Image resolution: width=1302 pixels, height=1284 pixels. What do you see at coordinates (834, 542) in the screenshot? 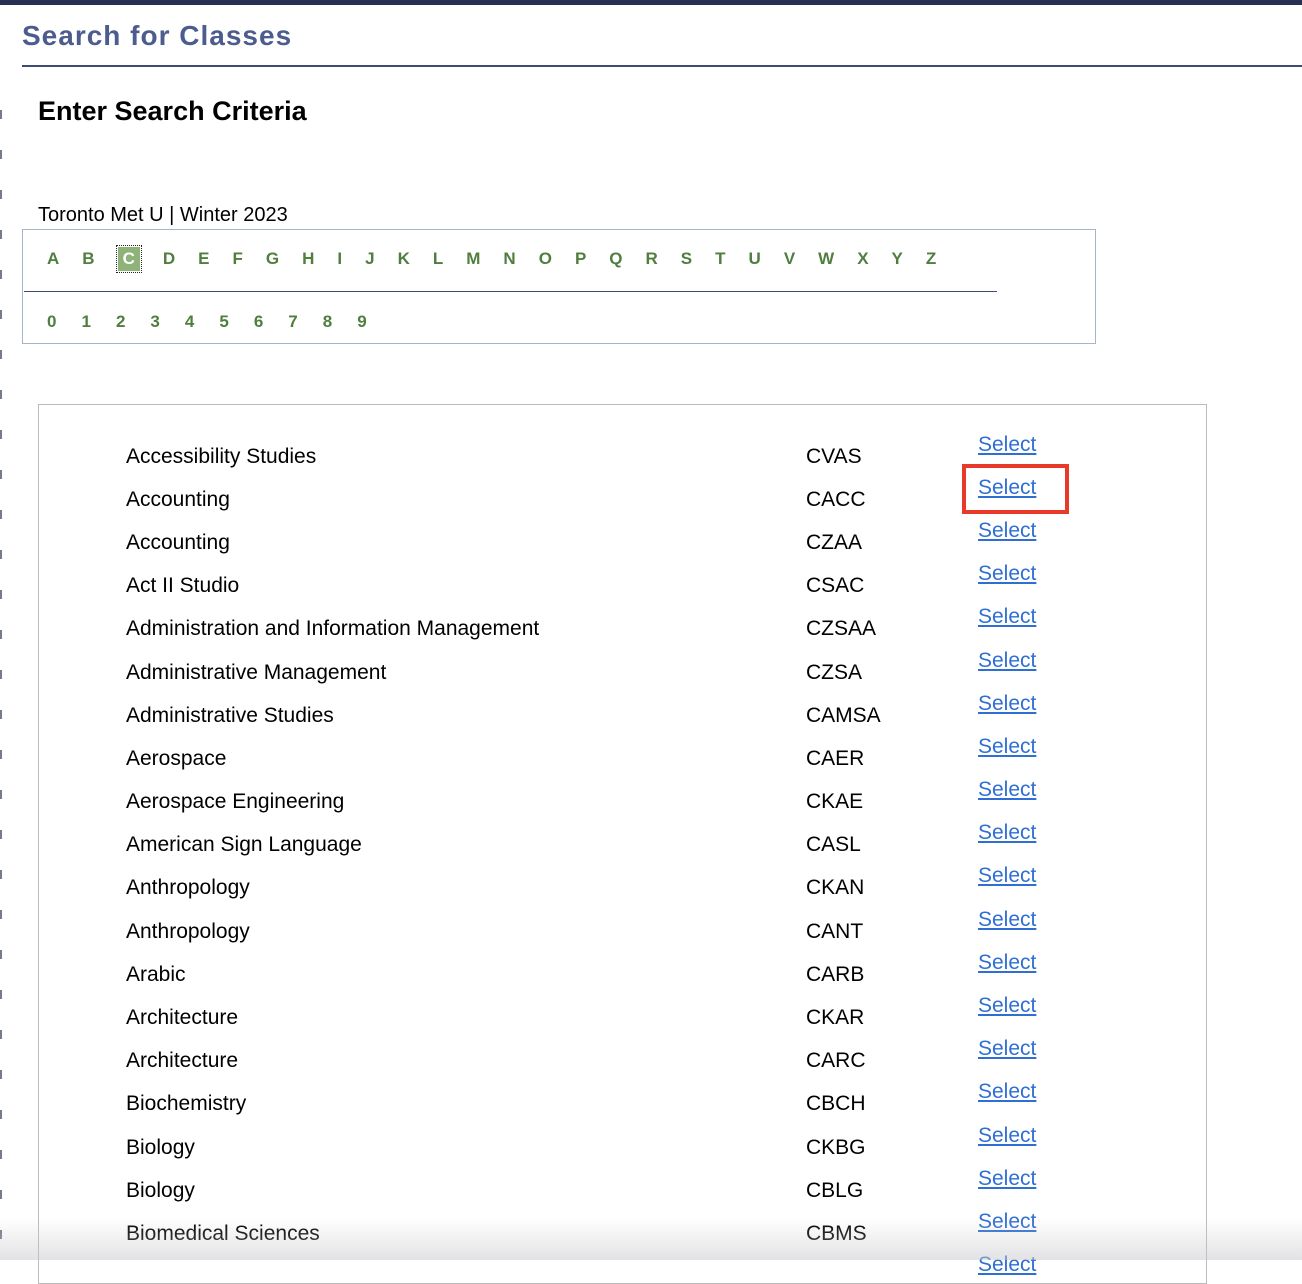
I see `subject-code: CZAA` at bounding box center [834, 542].